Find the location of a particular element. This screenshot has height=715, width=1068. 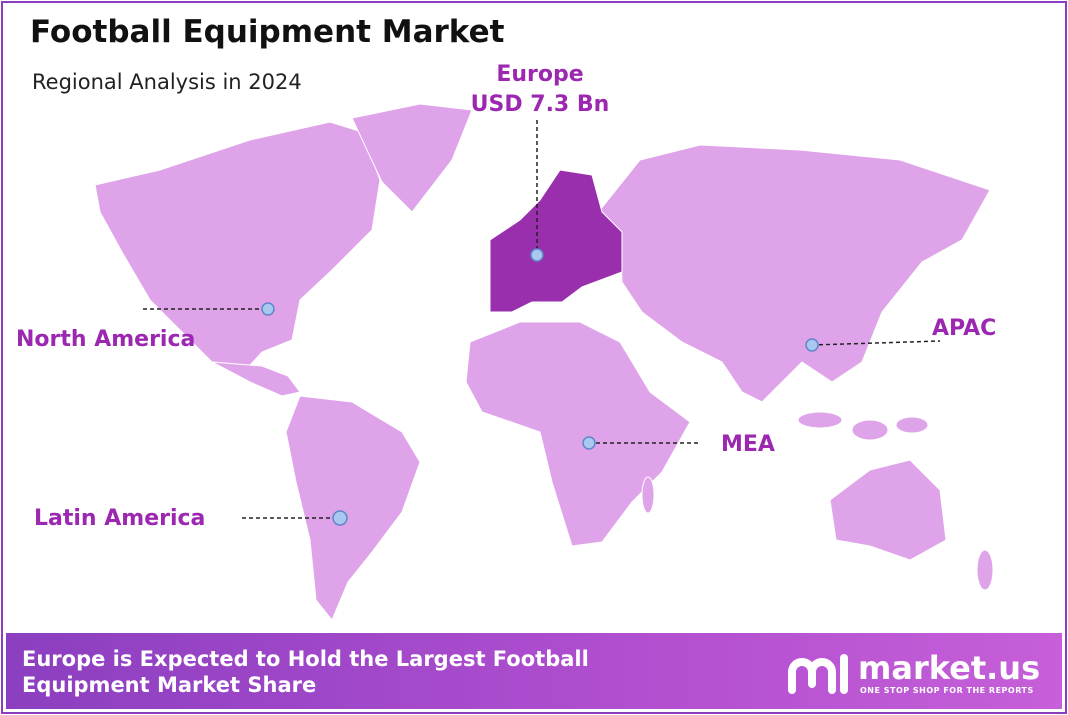

region-label: MEA is located at coordinates (748, 444).